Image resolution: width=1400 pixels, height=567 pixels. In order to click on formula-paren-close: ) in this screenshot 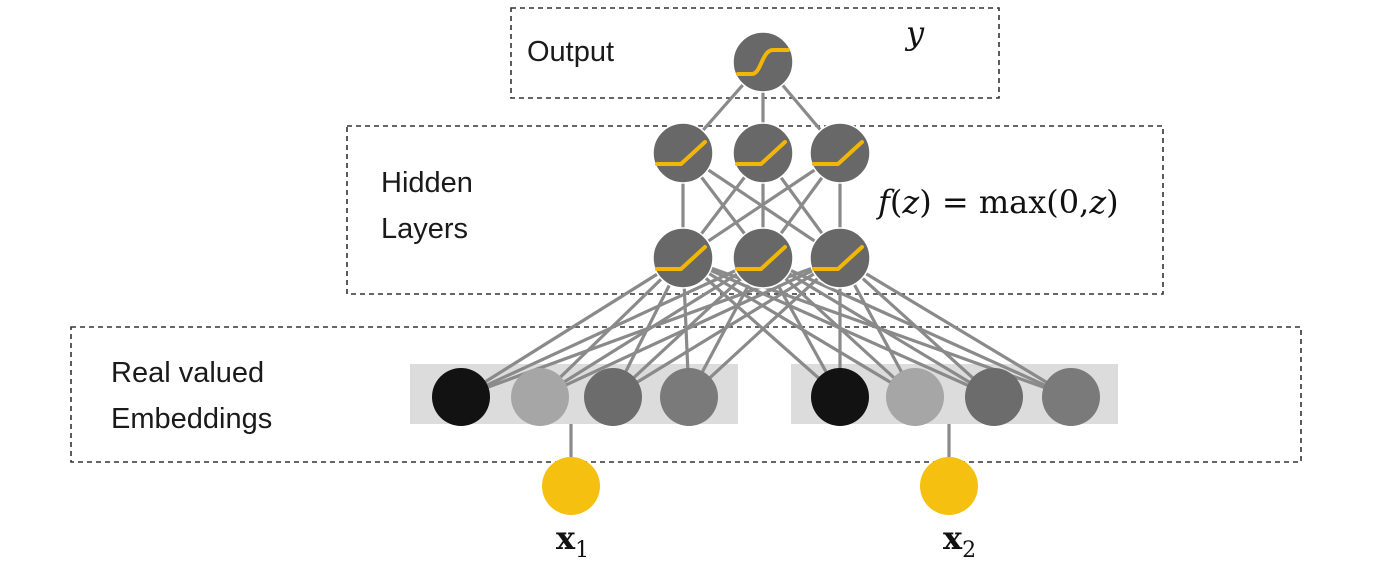, I will do `click(925, 202)`.